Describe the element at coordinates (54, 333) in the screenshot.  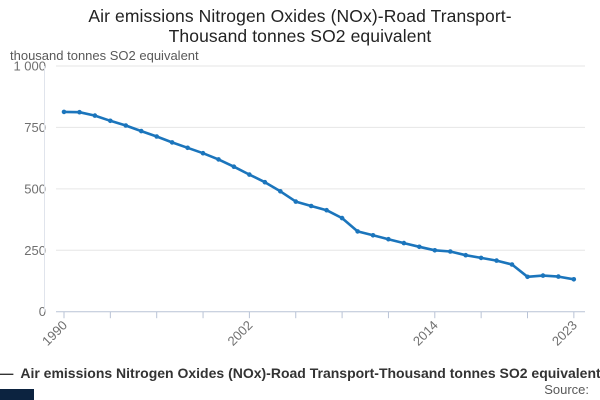
I see `x-tick-label: 1990` at that location.